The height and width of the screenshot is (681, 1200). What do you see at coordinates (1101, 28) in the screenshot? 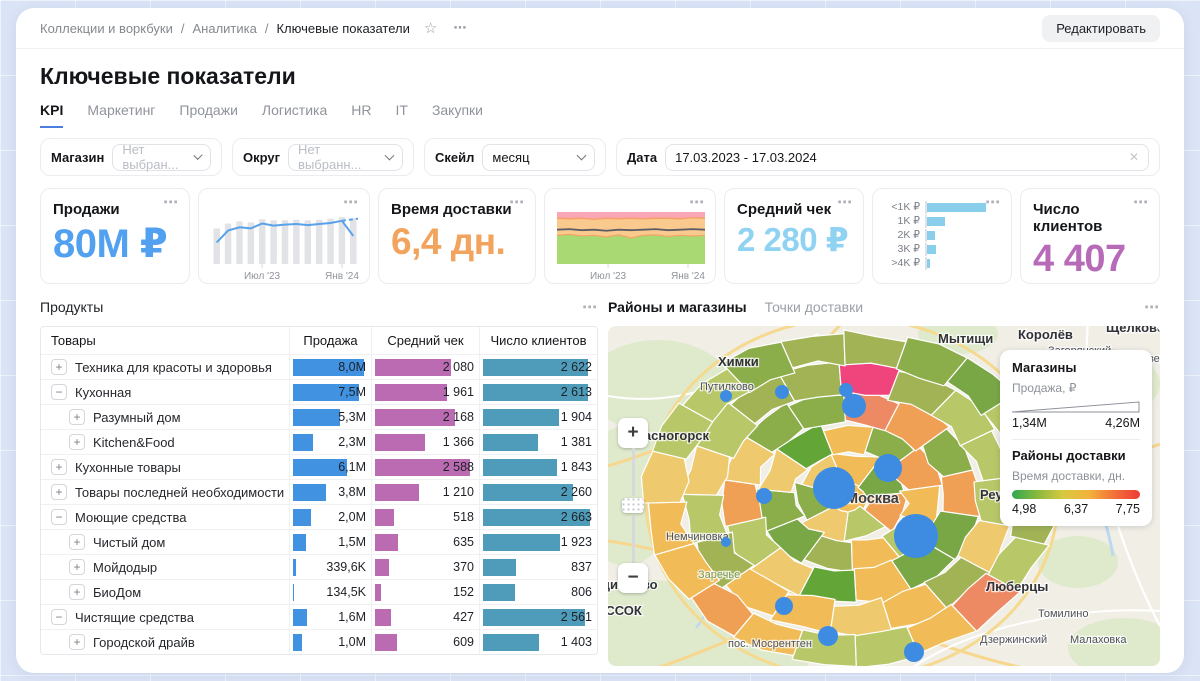
I see `edit-button: Редактировать` at bounding box center [1101, 28].